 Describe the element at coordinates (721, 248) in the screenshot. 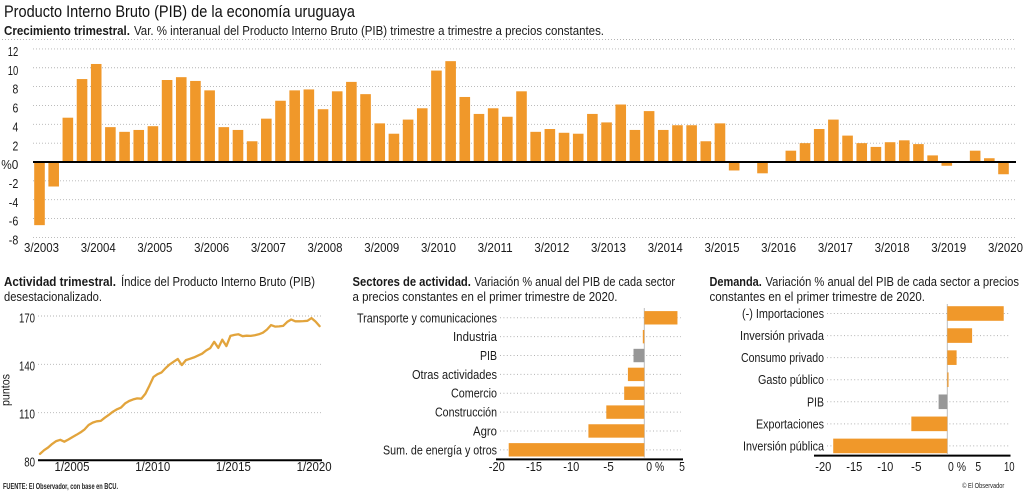

I see `svg-text: 3/2015` at that location.